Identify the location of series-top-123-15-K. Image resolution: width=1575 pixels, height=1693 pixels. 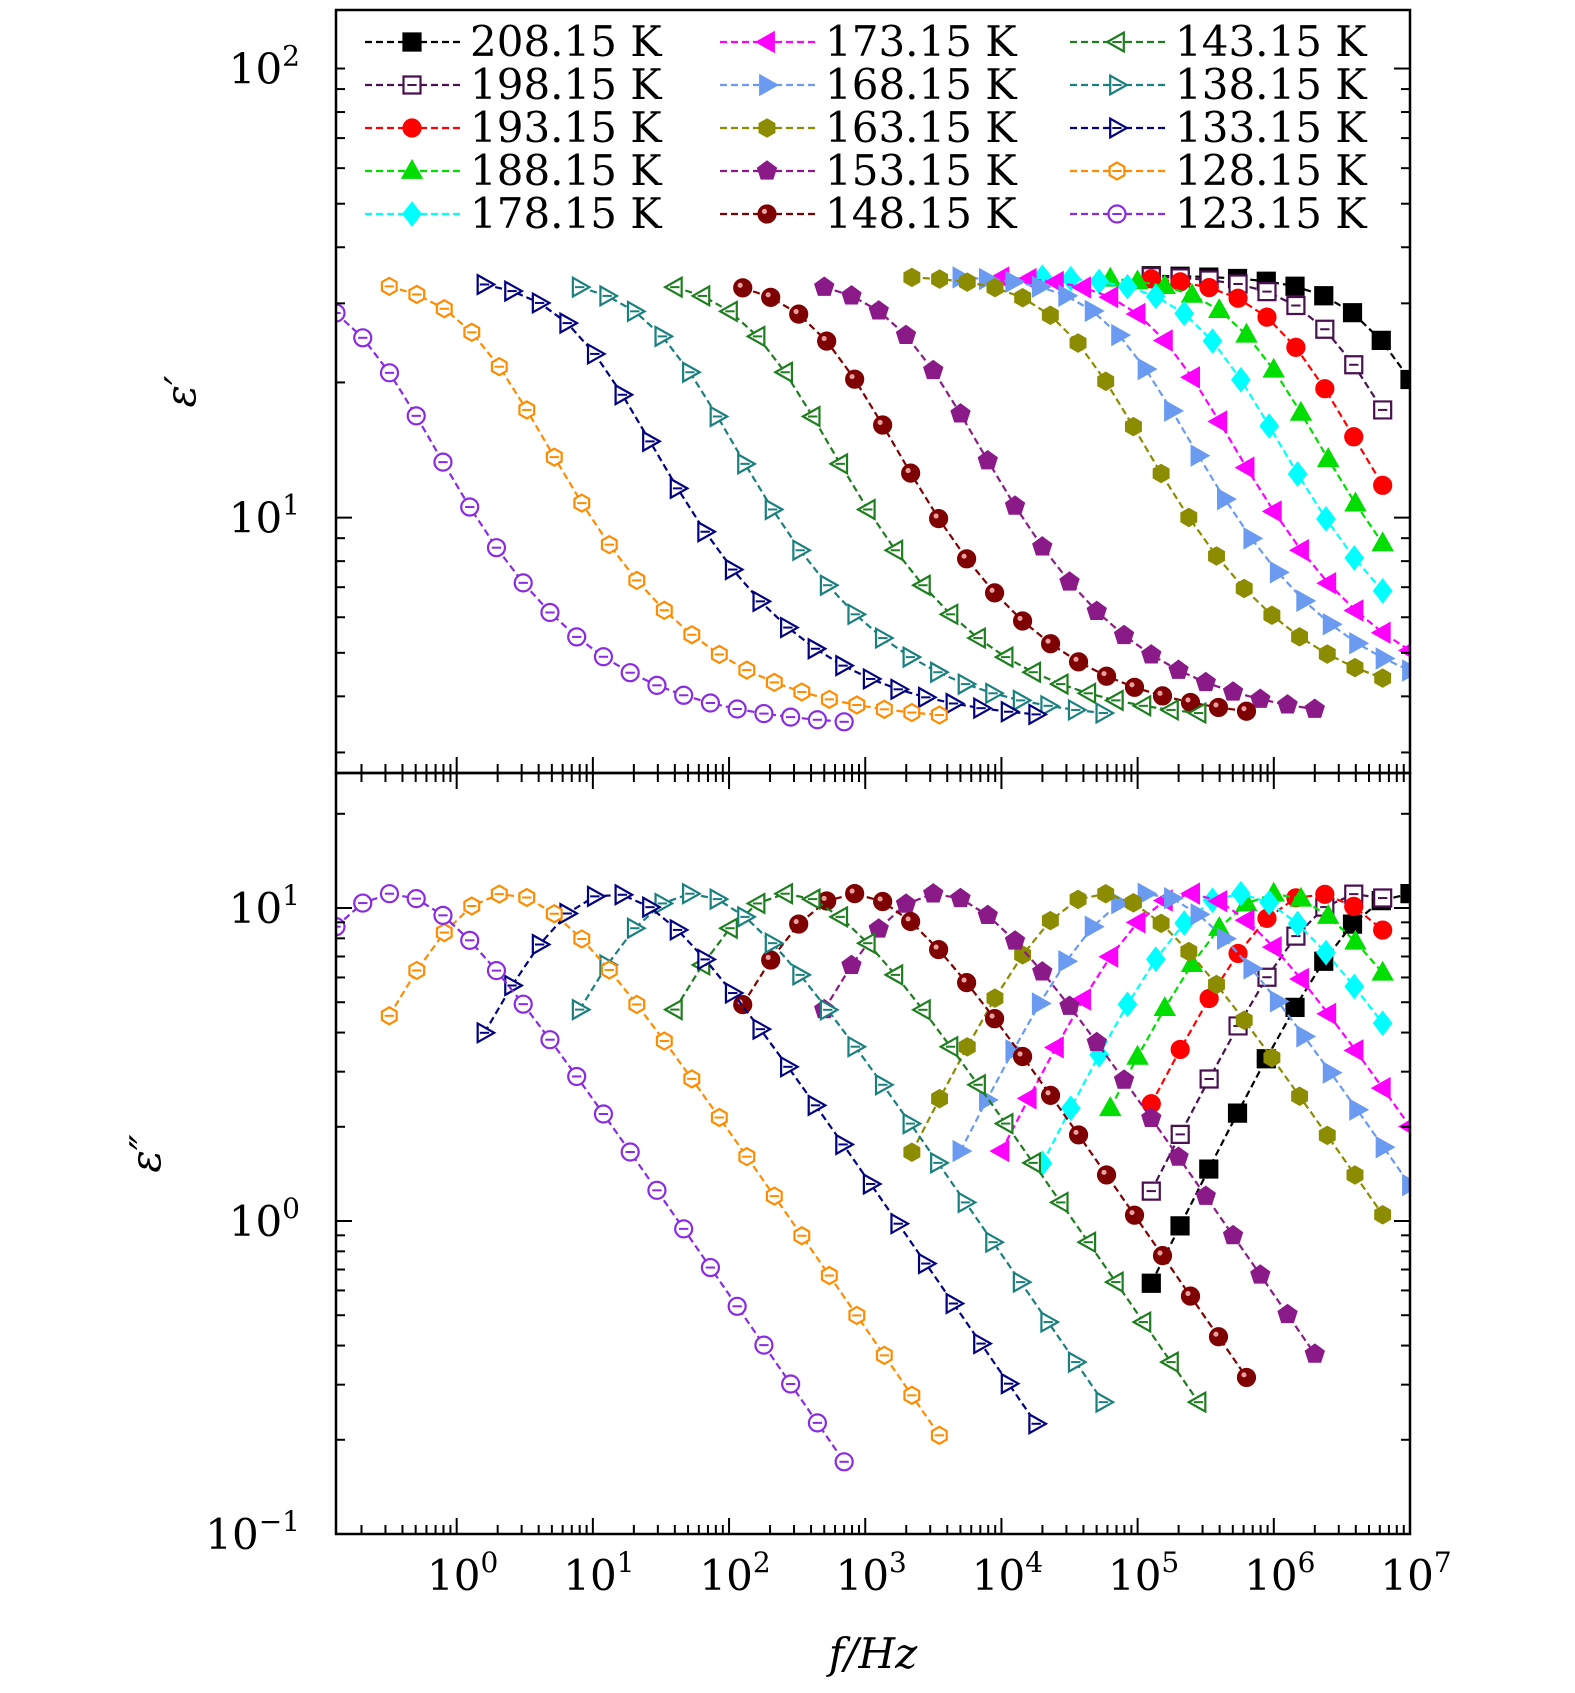
(595, 517).